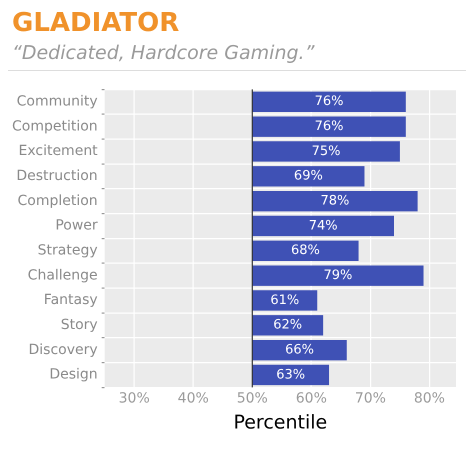 The height and width of the screenshot is (467, 474). I want to click on y-tick-label: Excitement, so click(58, 151).